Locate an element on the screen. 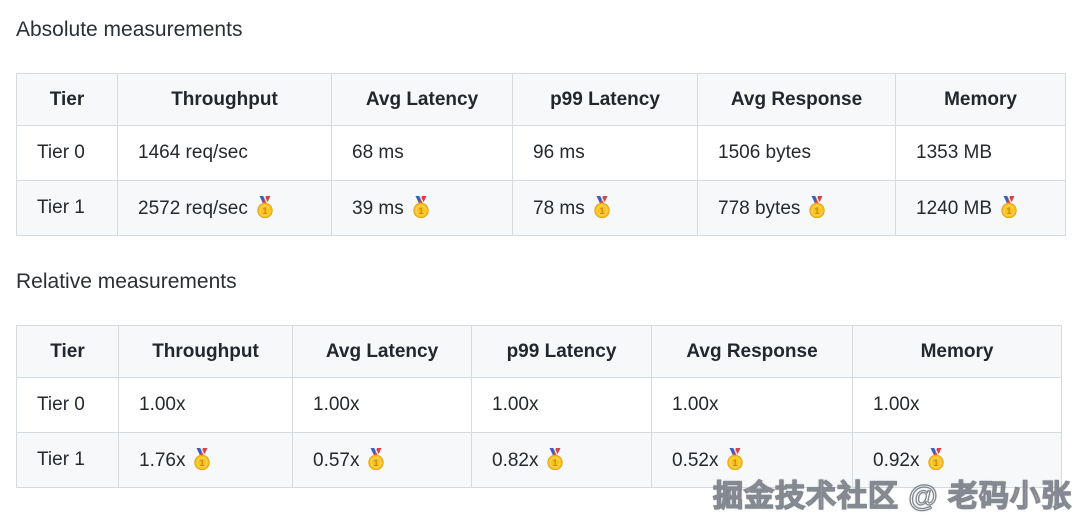  absolute-section-title: Absolute measurements is located at coordinates (129, 29).